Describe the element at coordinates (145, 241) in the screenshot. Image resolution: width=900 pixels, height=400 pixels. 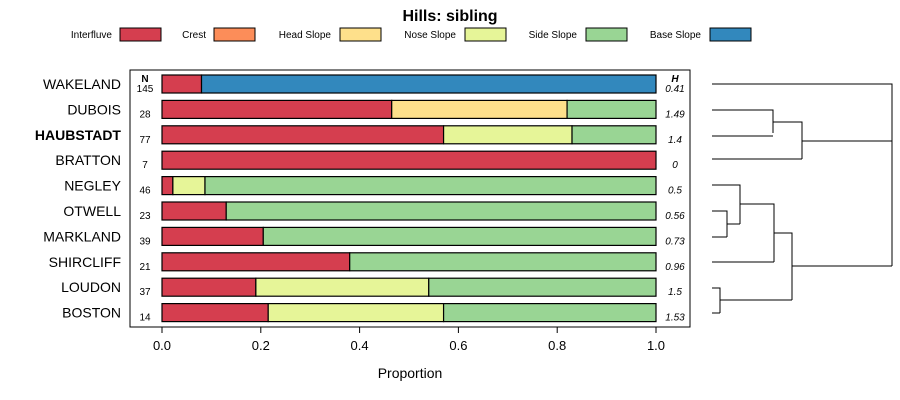
I see `row-n-value: 39` at that location.